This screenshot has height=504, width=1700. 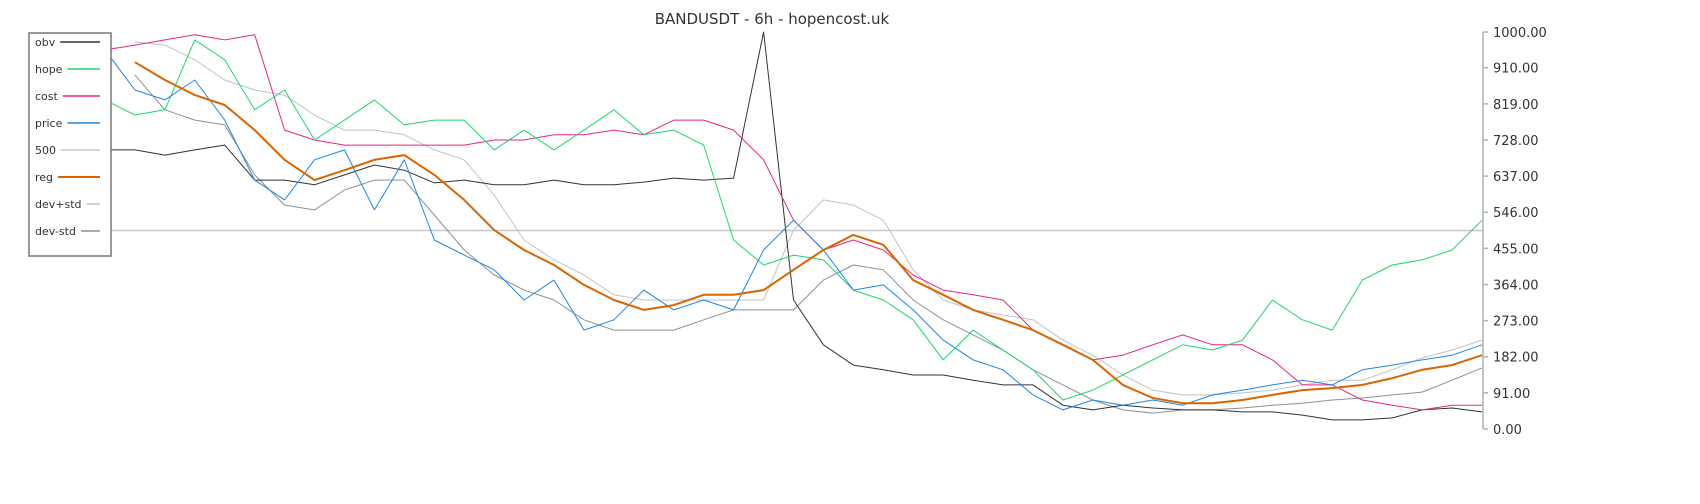 I want to click on legend-item-500: 500, so click(x=67, y=150).